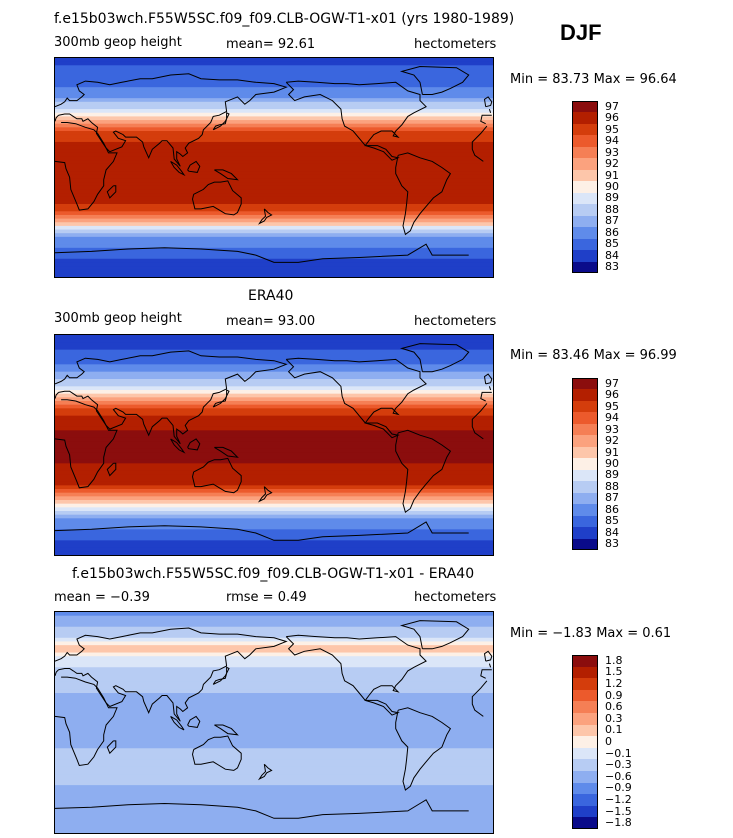 This screenshot has width=733, height=838. I want to click on colorbar-tick-label: 0.9, so click(614, 695).